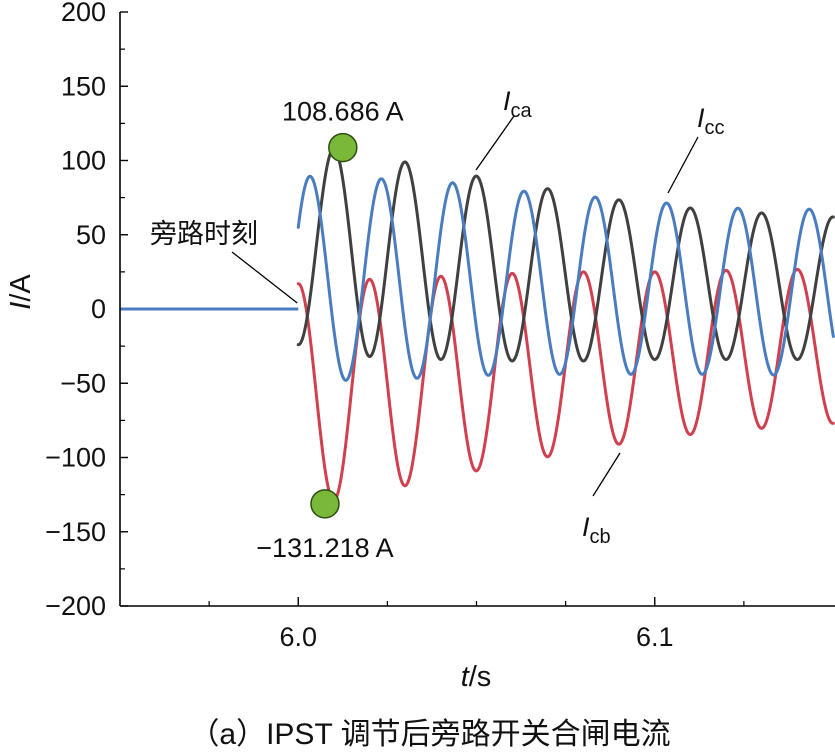  Describe the element at coordinates (21, 292) in the screenshot. I see `y-axis-title: I/A` at that location.